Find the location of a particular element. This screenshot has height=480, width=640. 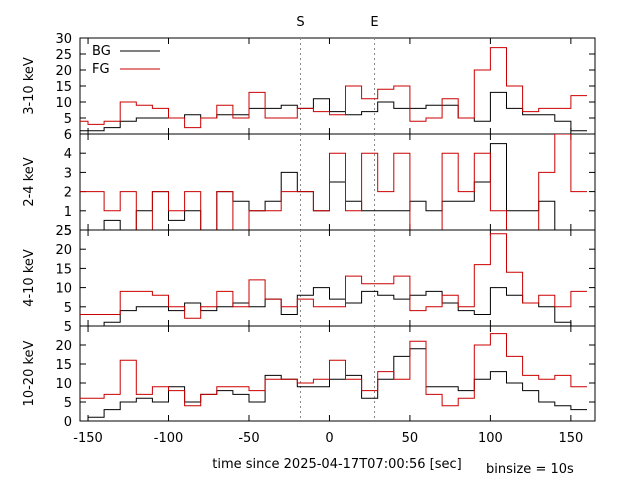

x-tick-label: 100 is located at coordinates (490, 438).